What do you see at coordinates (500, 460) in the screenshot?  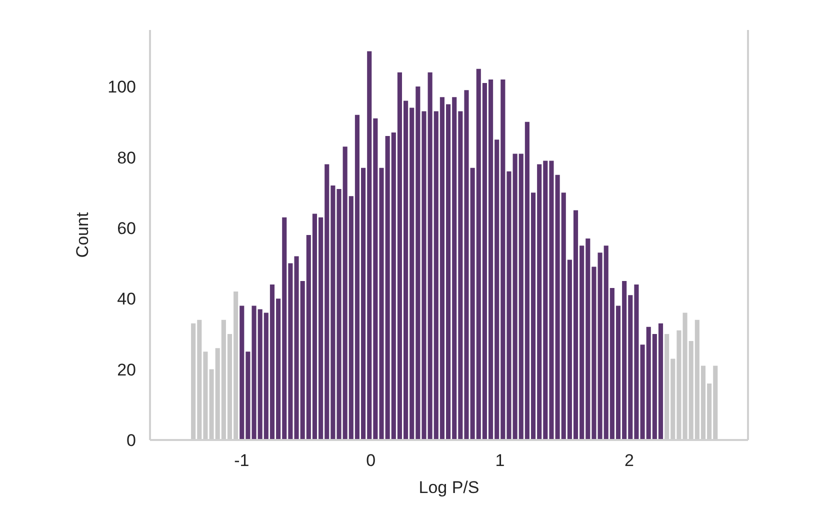 I see `x-tick-label: 1` at bounding box center [500, 460].